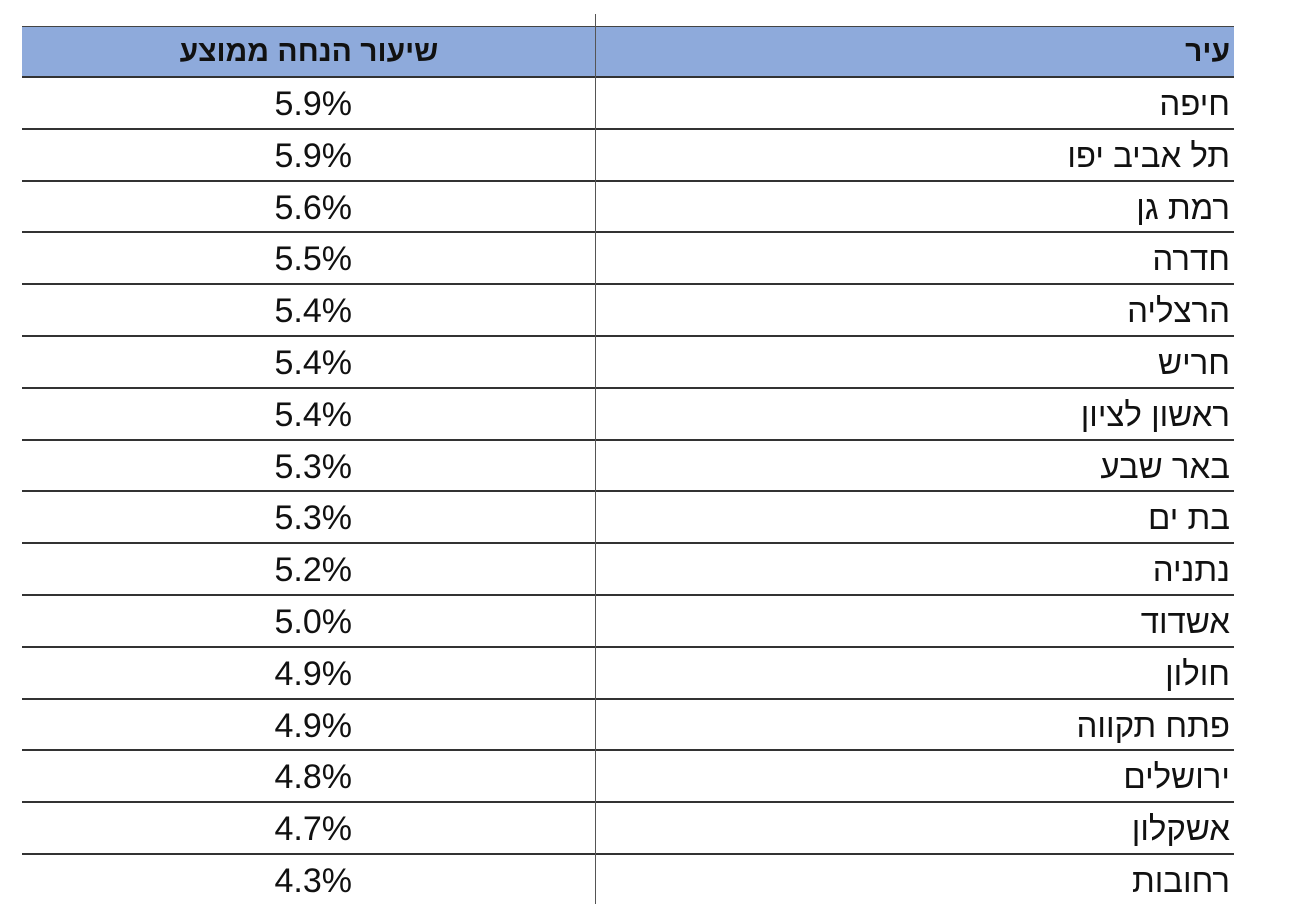 The width and height of the screenshot is (1300, 916). What do you see at coordinates (1194, 103) in the screenshot?
I see `city-cell: חיפה` at bounding box center [1194, 103].